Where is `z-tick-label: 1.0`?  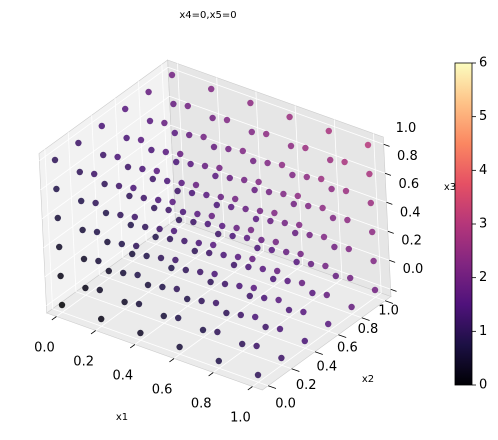 z-tick-label: 1.0 is located at coordinates (406, 128).